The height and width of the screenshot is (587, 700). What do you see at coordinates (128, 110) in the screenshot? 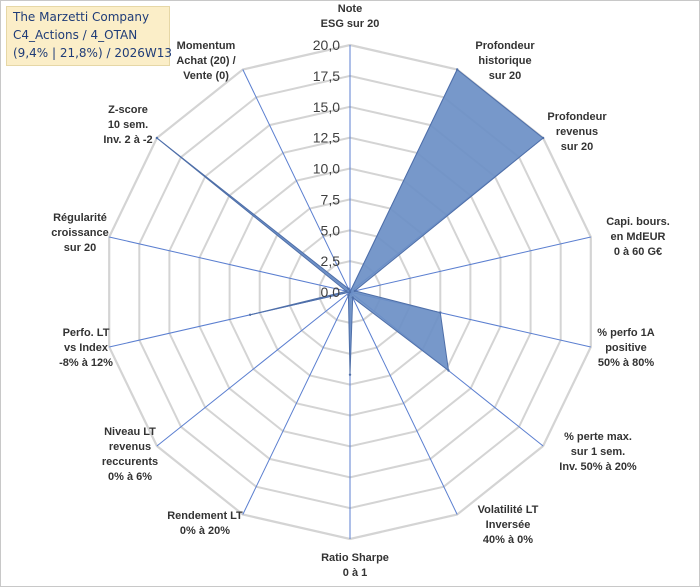
I see `axis-label: Z-score` at bounding box center [128, 110].